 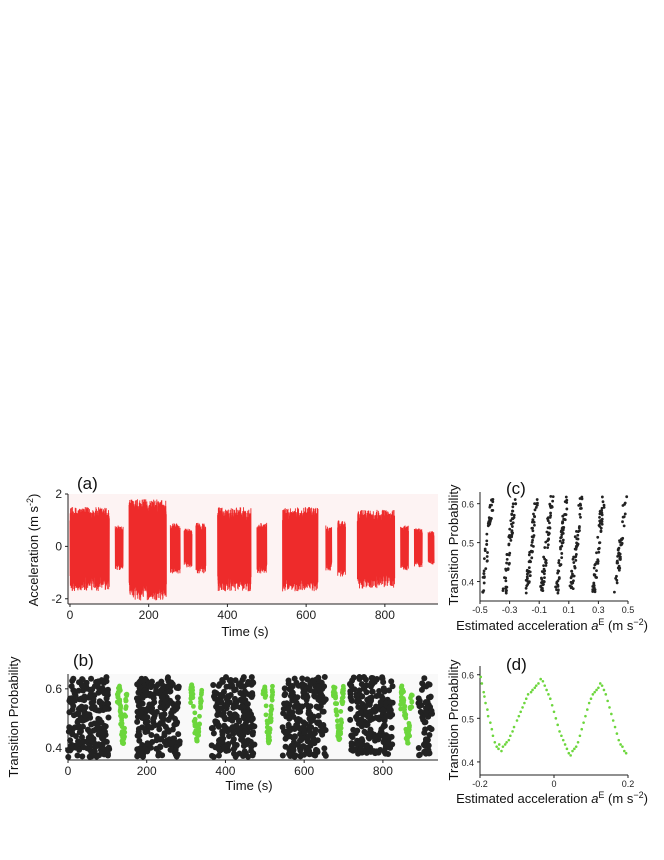 What do you see at coordinates (53, 689) in the screenshot?
I see `panel-b-ytick-label: 0.6` at bounding box center [53, 689].